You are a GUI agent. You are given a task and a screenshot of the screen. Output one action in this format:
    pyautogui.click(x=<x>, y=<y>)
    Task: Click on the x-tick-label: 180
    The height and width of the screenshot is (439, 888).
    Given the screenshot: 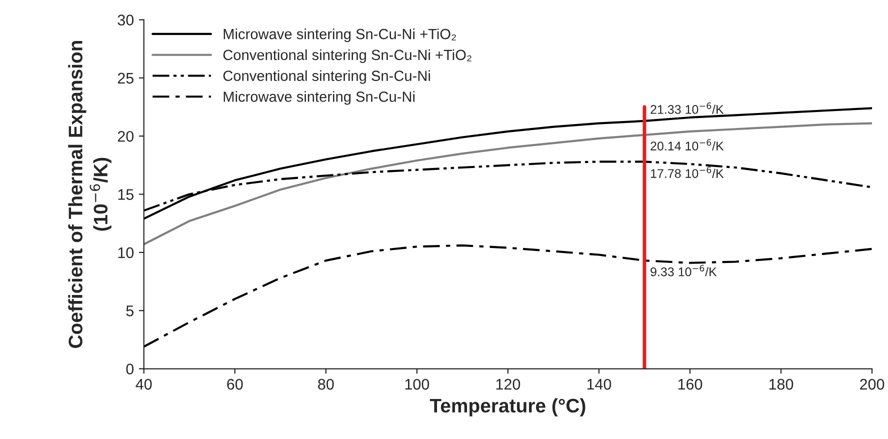 What is the action you would take?
    pyautogui.click(x=781, y=384)
    